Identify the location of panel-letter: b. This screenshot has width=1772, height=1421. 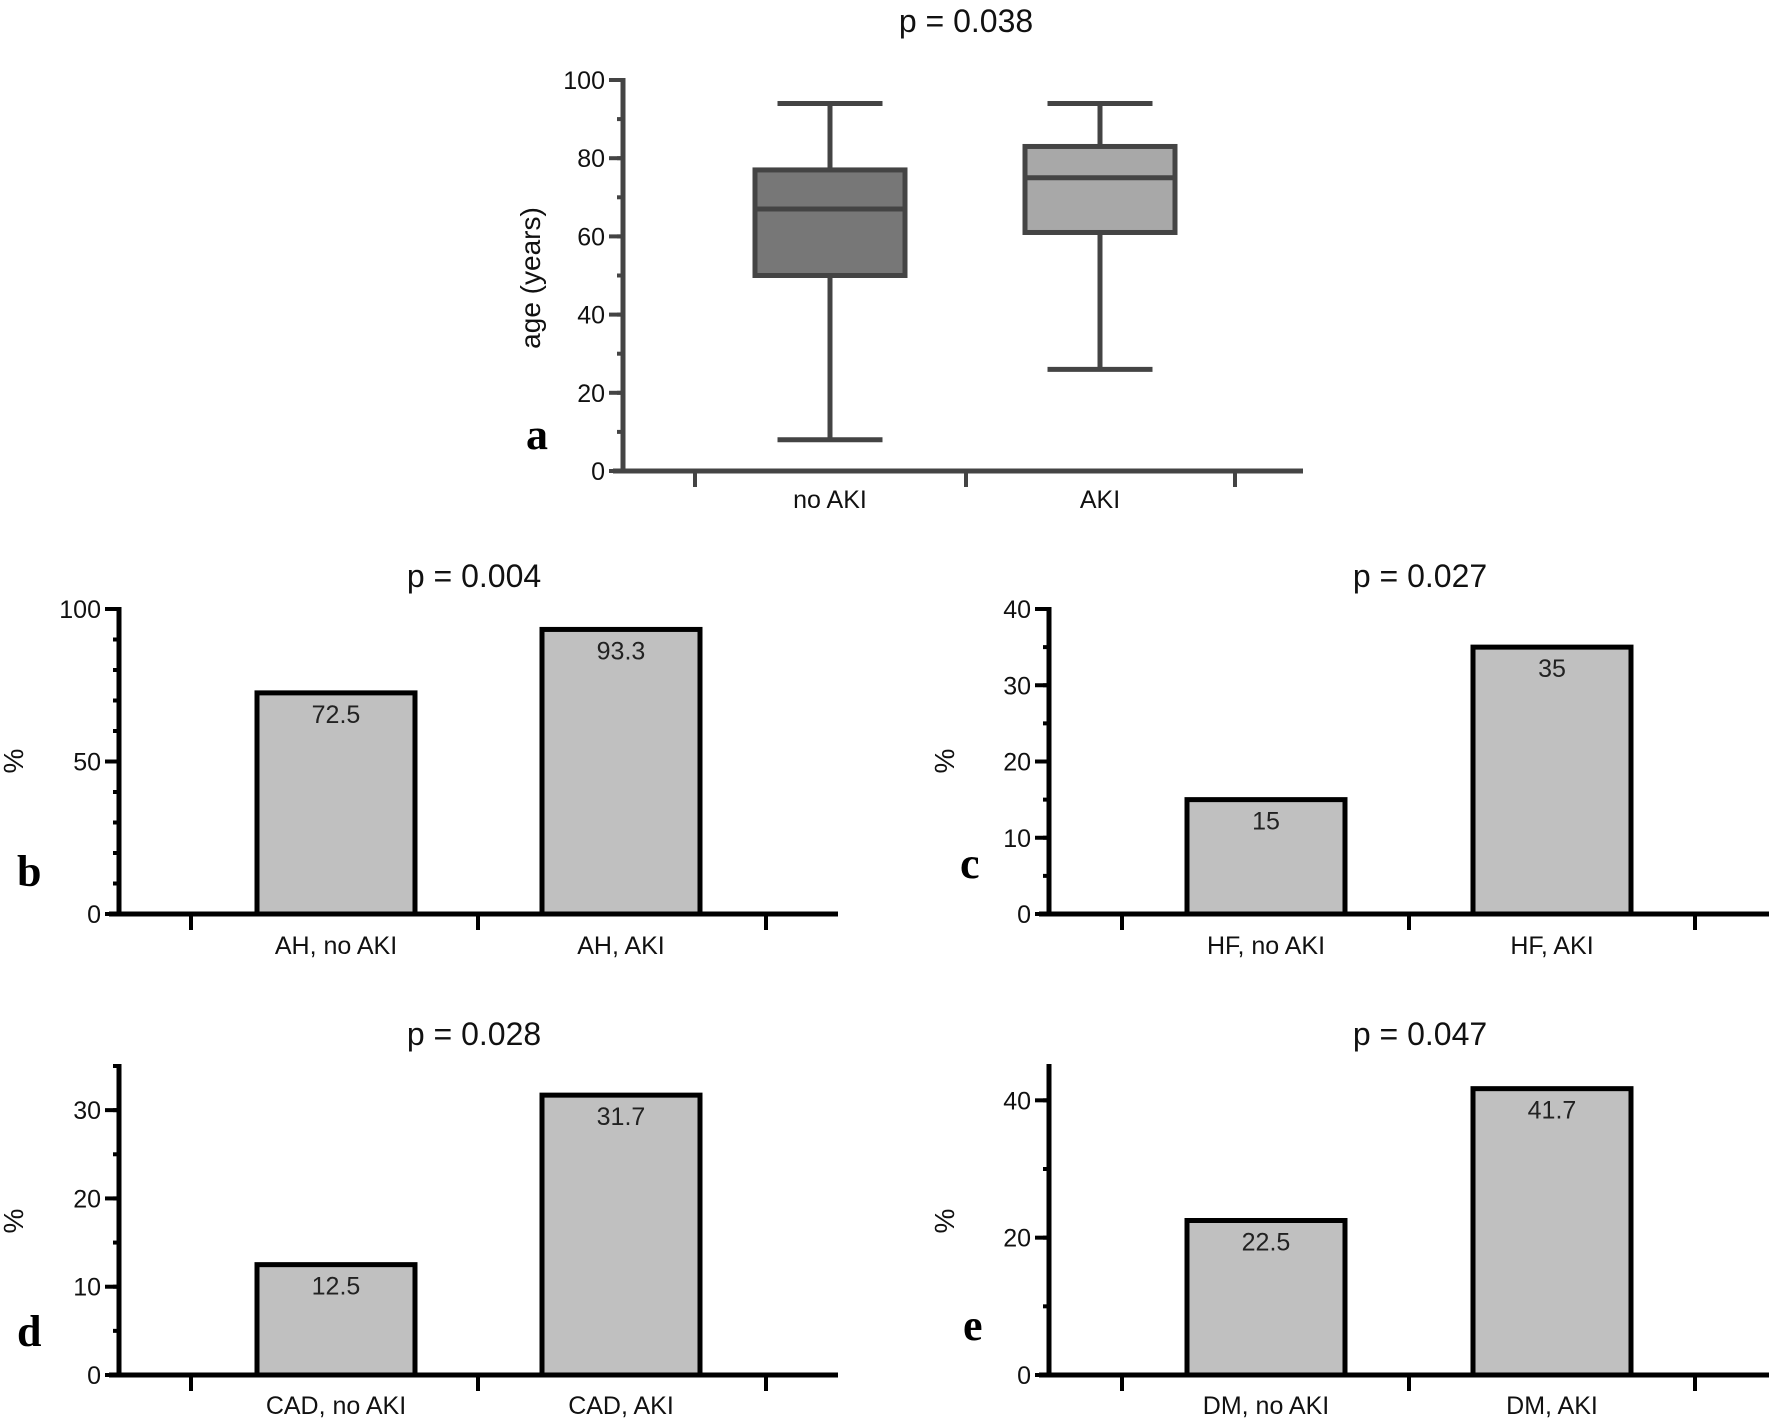
(29, 871).